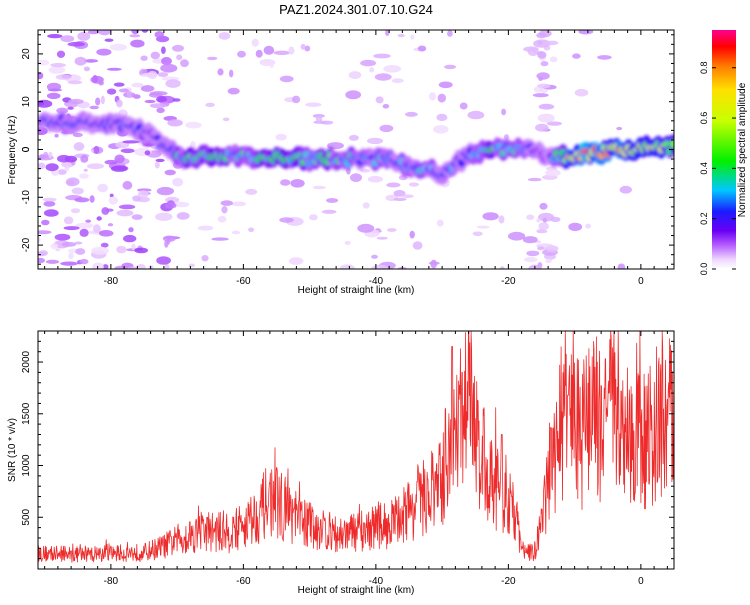 The width and height of the screenshot is (750, 605). What do you see at coordinates (704, 118) in the screenshot?
I see `colorbar-tick-label: 0.6` at bounding box center [704, 118].